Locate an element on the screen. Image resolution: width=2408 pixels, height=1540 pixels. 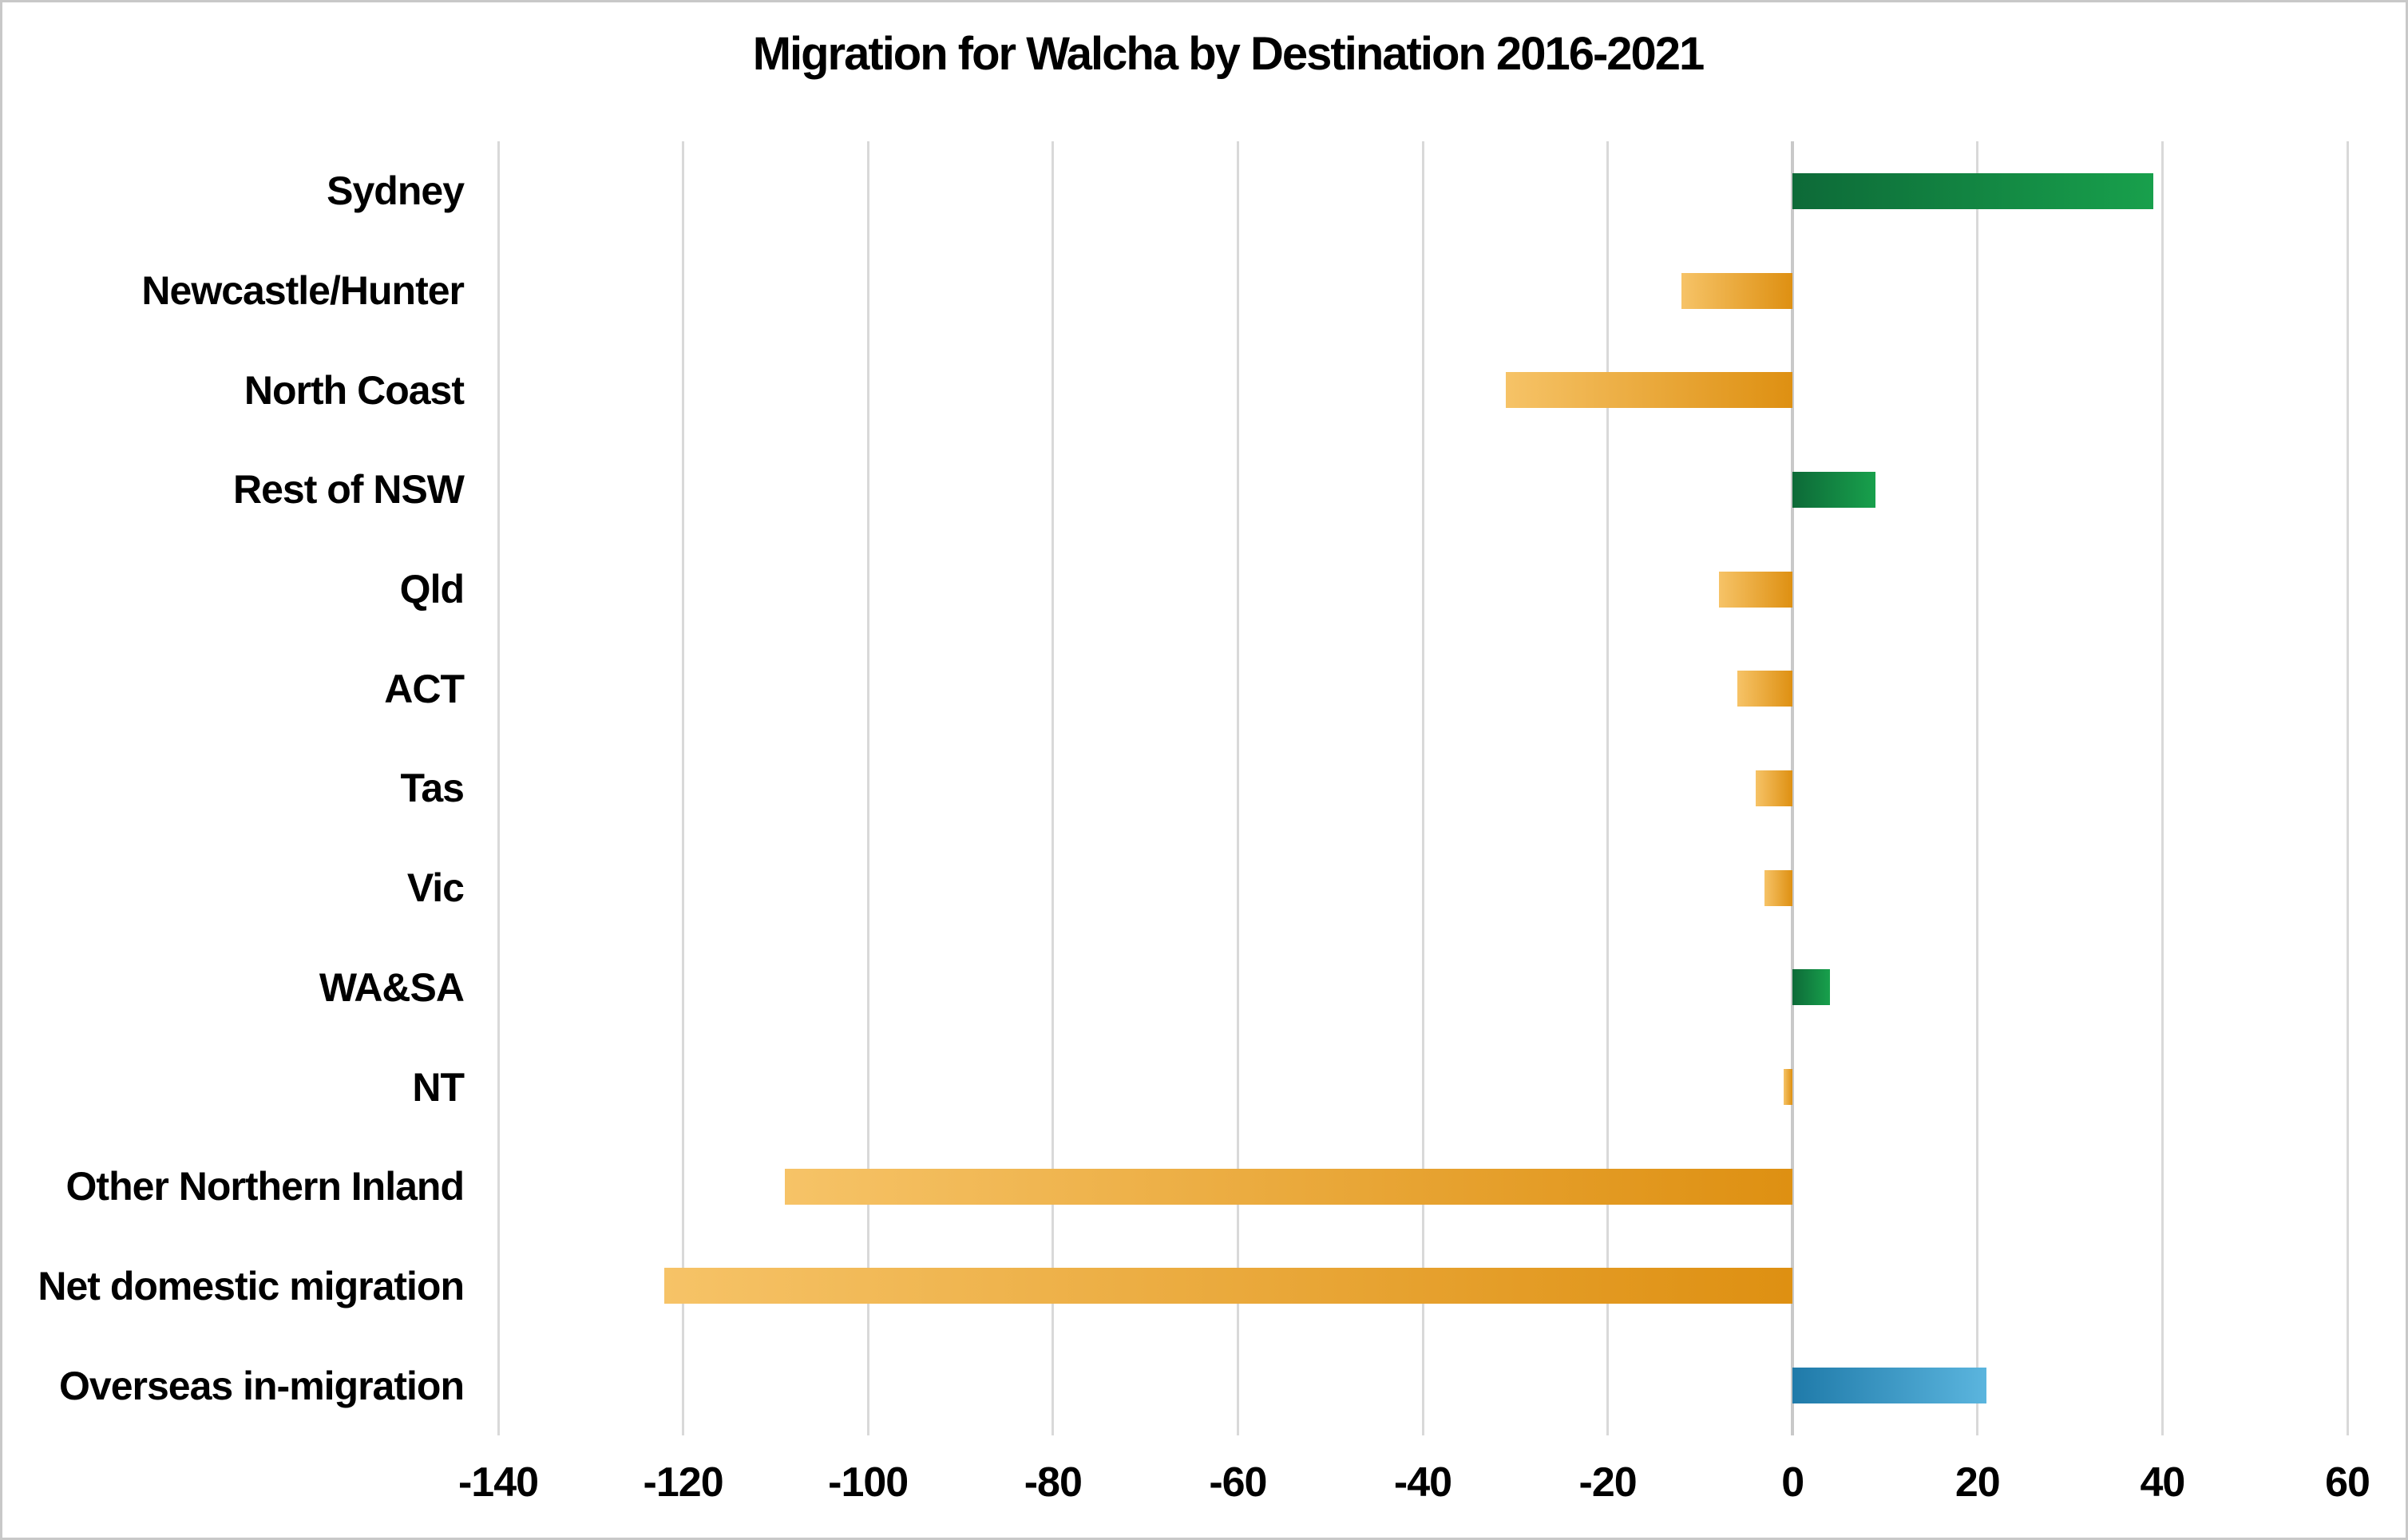
category-label-tas: Tas is located at coordinates (433, 788).